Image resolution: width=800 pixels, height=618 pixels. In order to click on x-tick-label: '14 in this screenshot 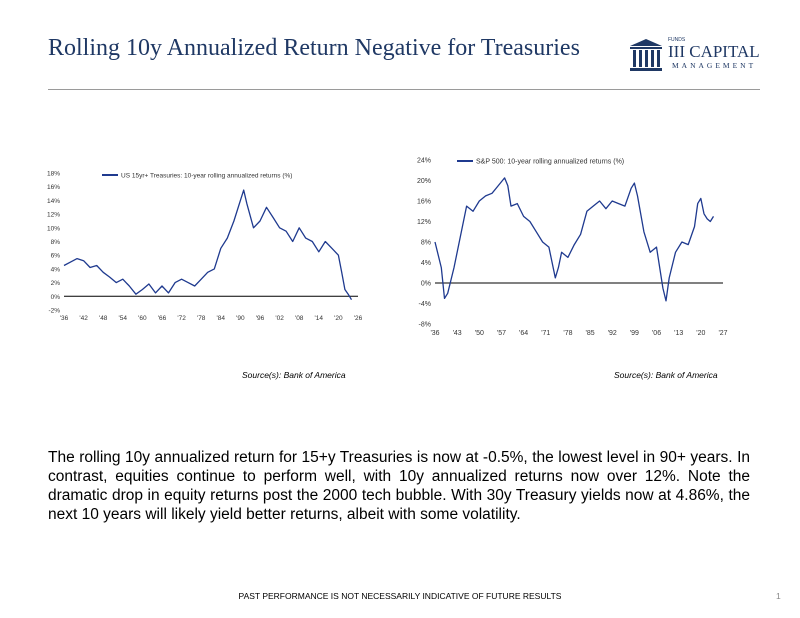, I will do `click(319, 318)`.